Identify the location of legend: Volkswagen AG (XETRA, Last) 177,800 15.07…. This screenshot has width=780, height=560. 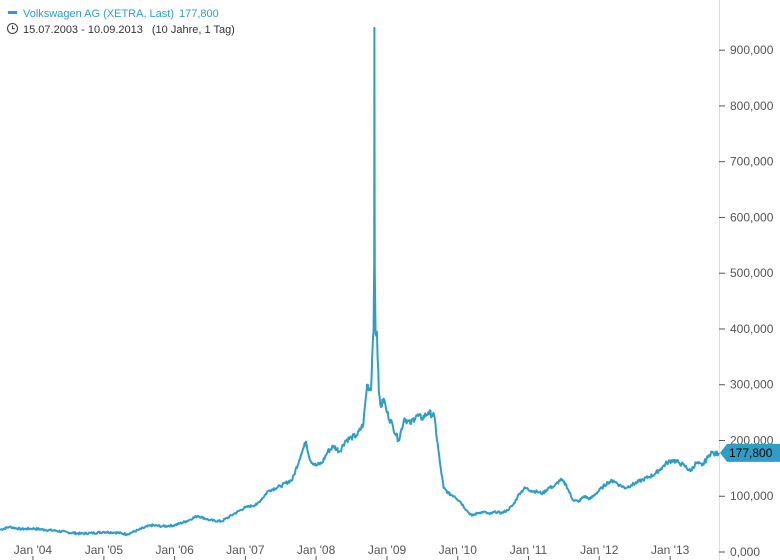
(120, 22).